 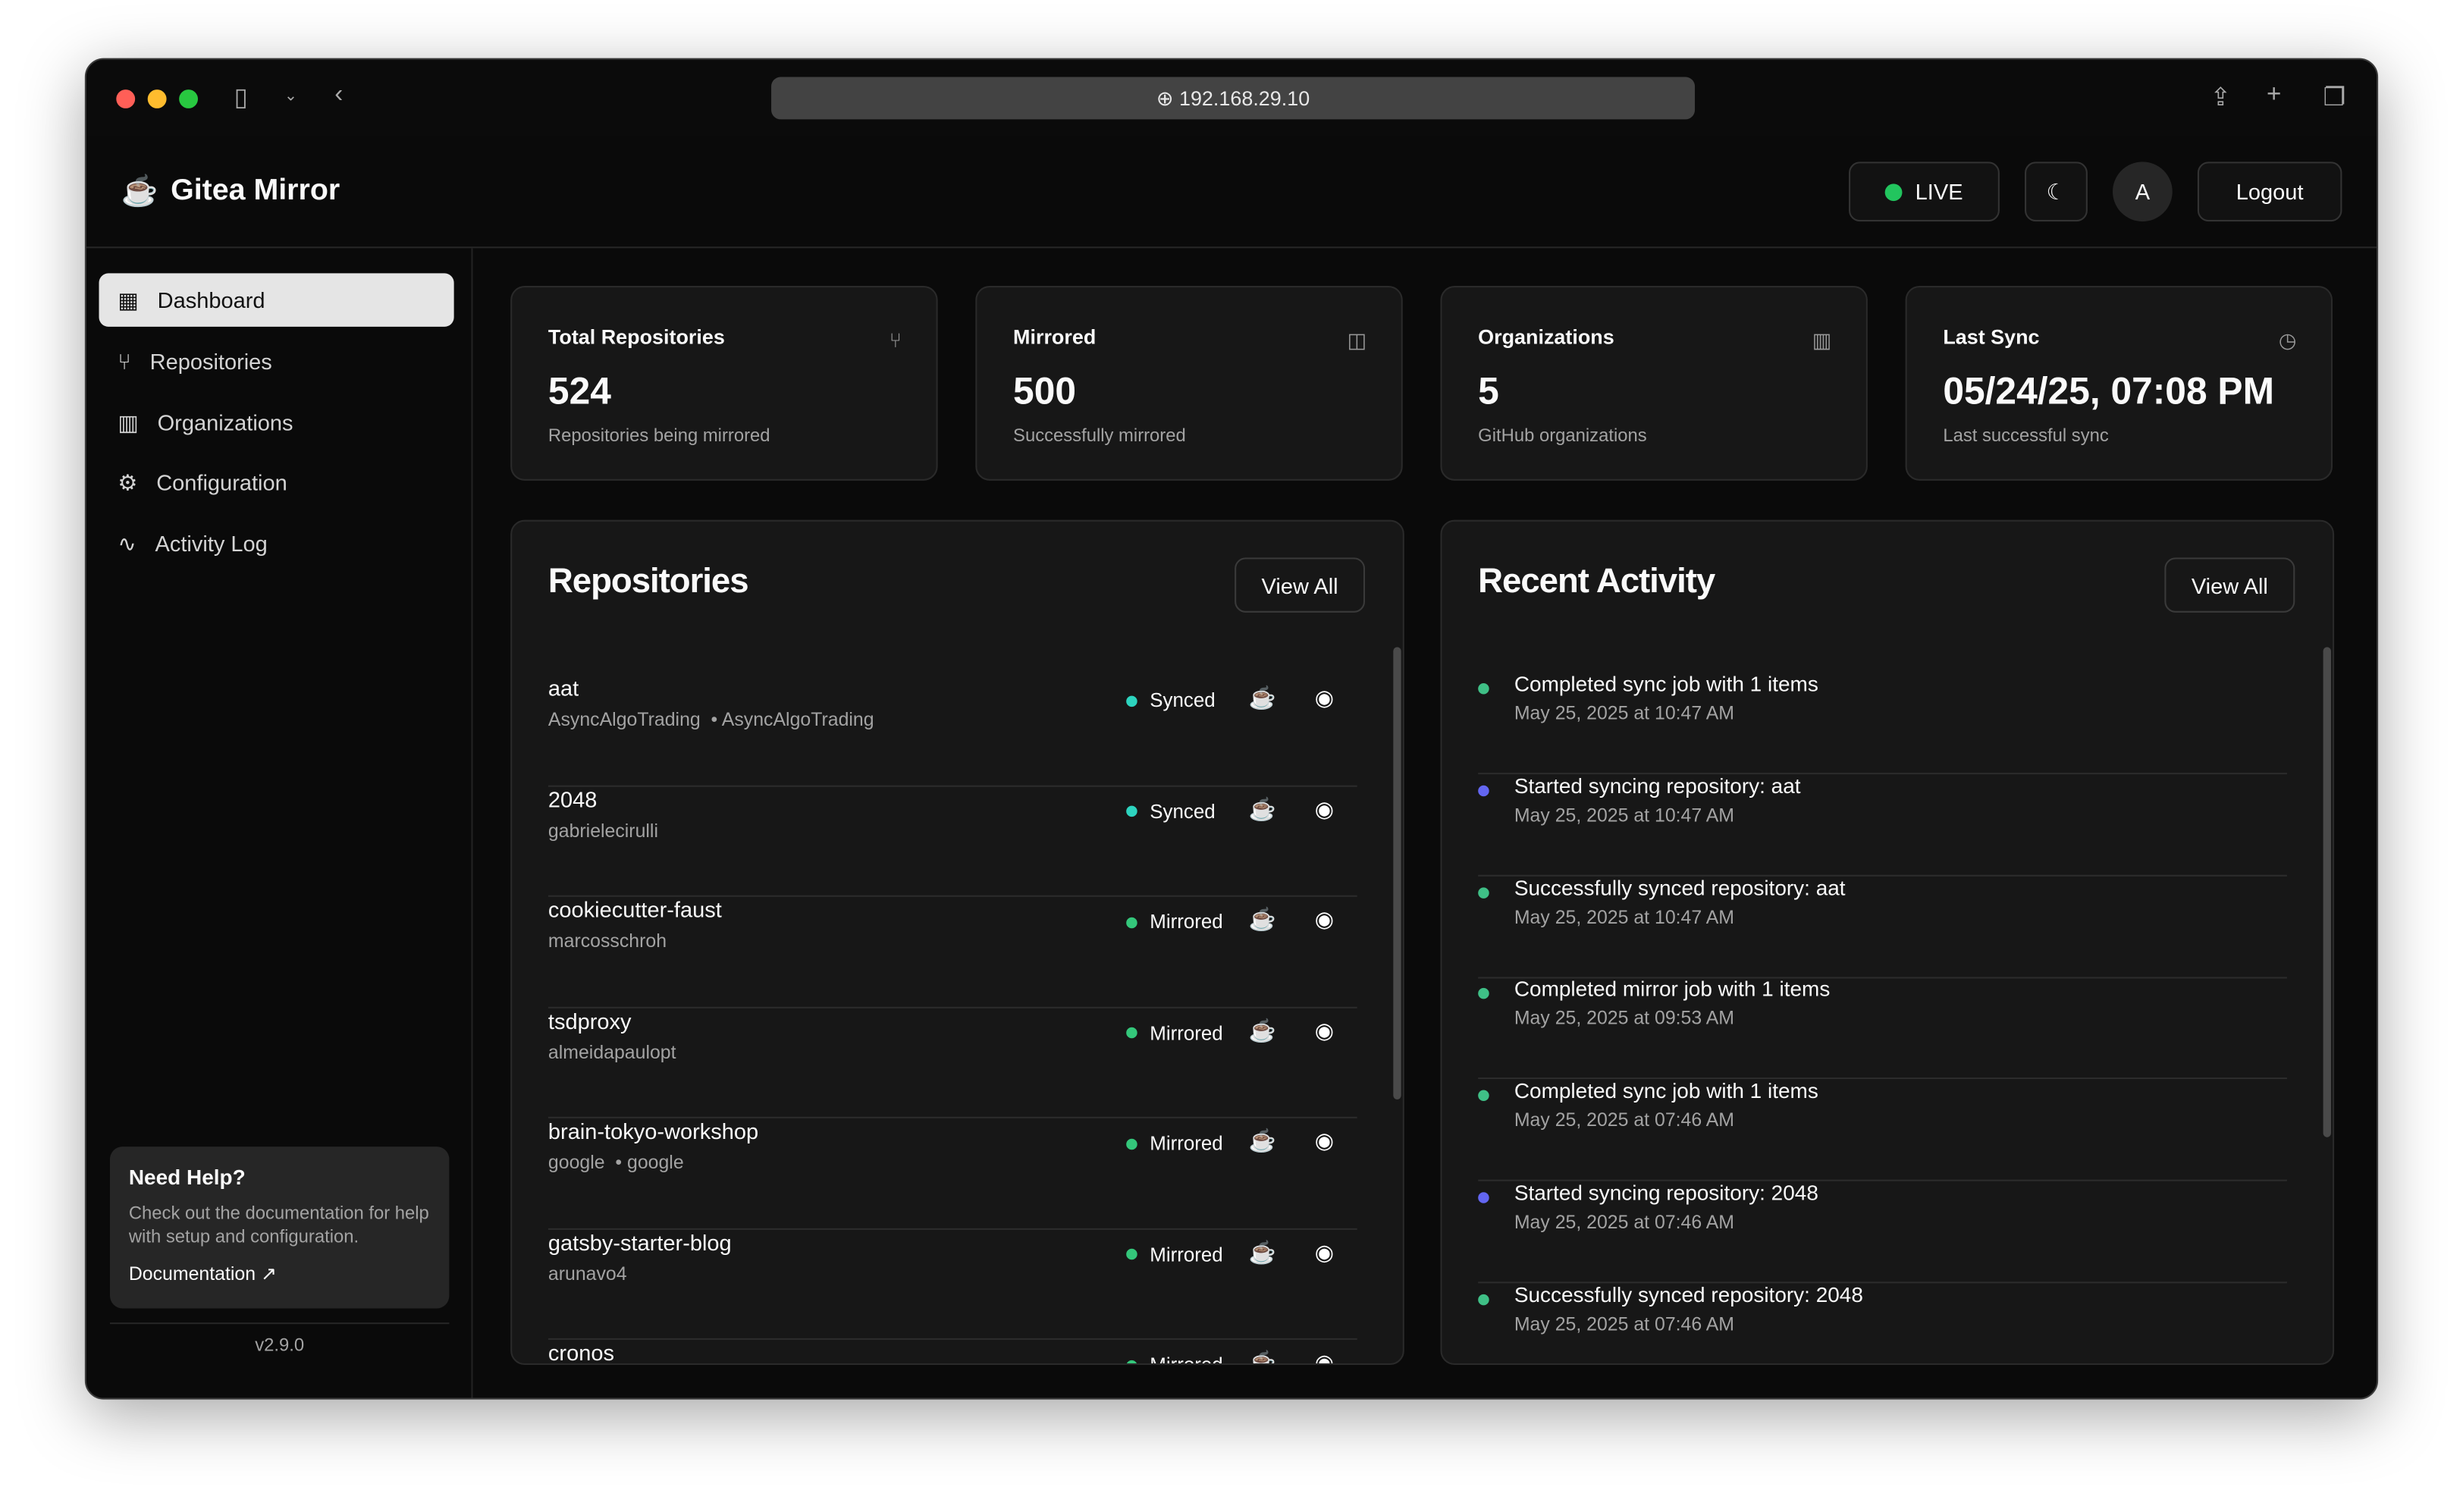 I want to click on activity-scrollbar, so click(x=2327, y=892).